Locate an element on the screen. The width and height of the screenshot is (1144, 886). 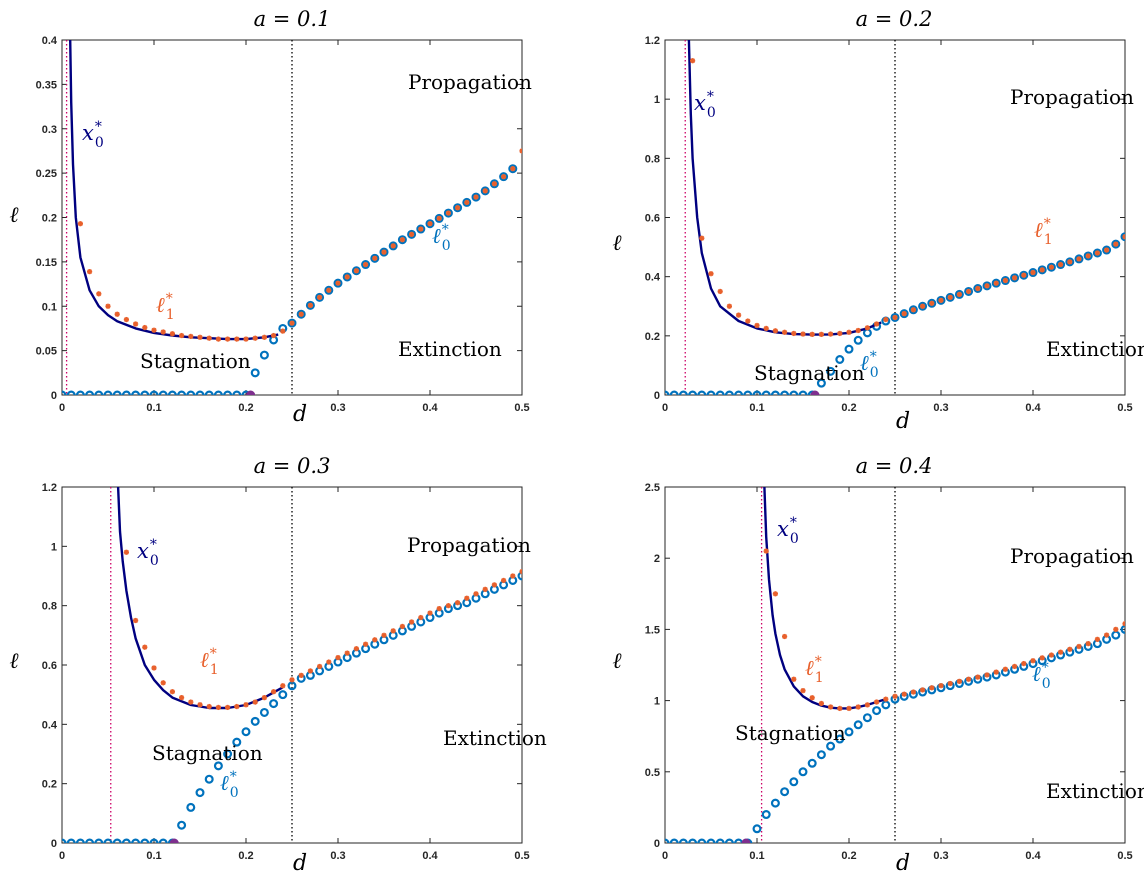
x-tick-label: 0 is located at coordinates (62, 408).